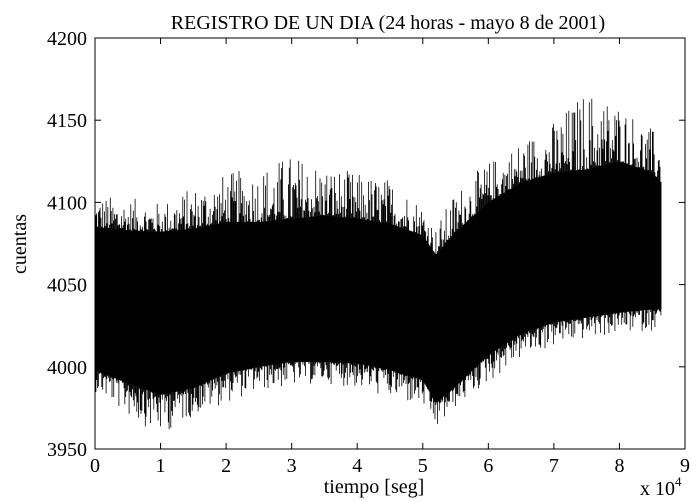  Describe the element at coordinates (161, 466) in the screenshot. I see `x-tick-label: 1` at that location.